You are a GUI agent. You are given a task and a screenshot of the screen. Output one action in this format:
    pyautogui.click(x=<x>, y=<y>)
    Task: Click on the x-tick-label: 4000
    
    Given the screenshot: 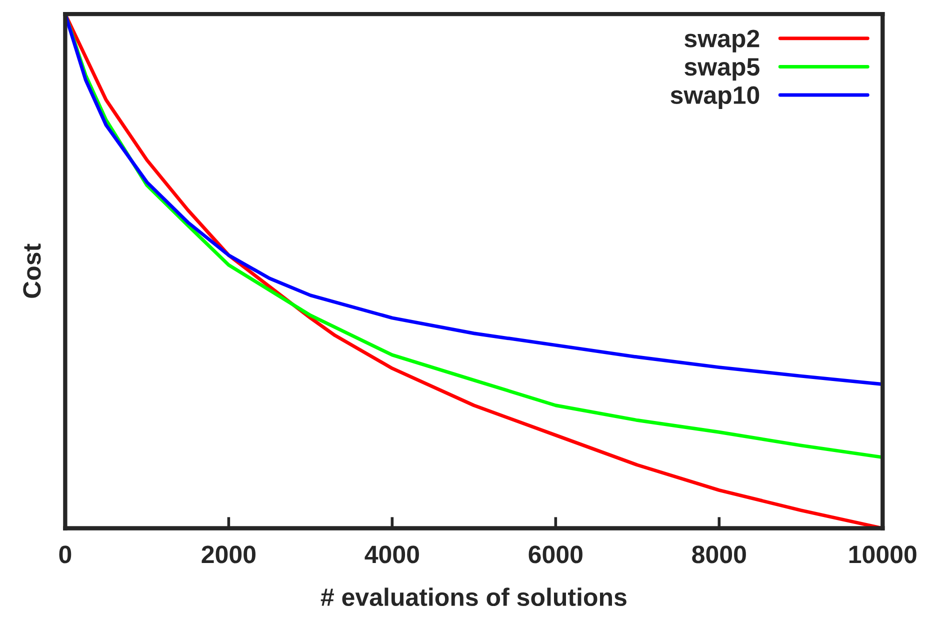 What is the action you would take?
    pyautogui.click(x=391, y=555)
    